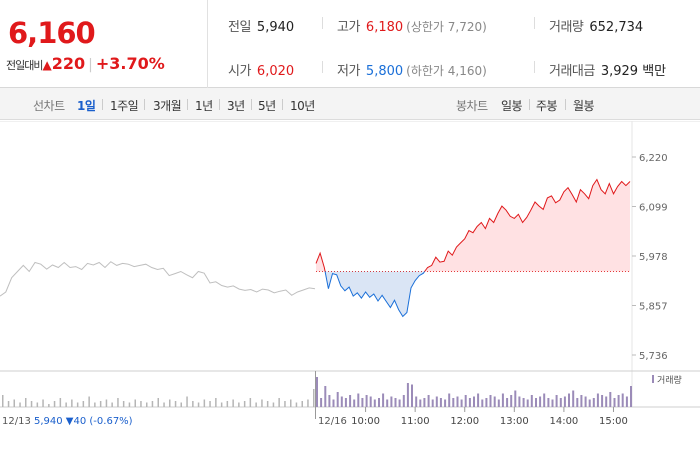  Describe the element at coordinates (669, 380) in the screenshot. I see `volume-legend-label: 거래량` at that location.